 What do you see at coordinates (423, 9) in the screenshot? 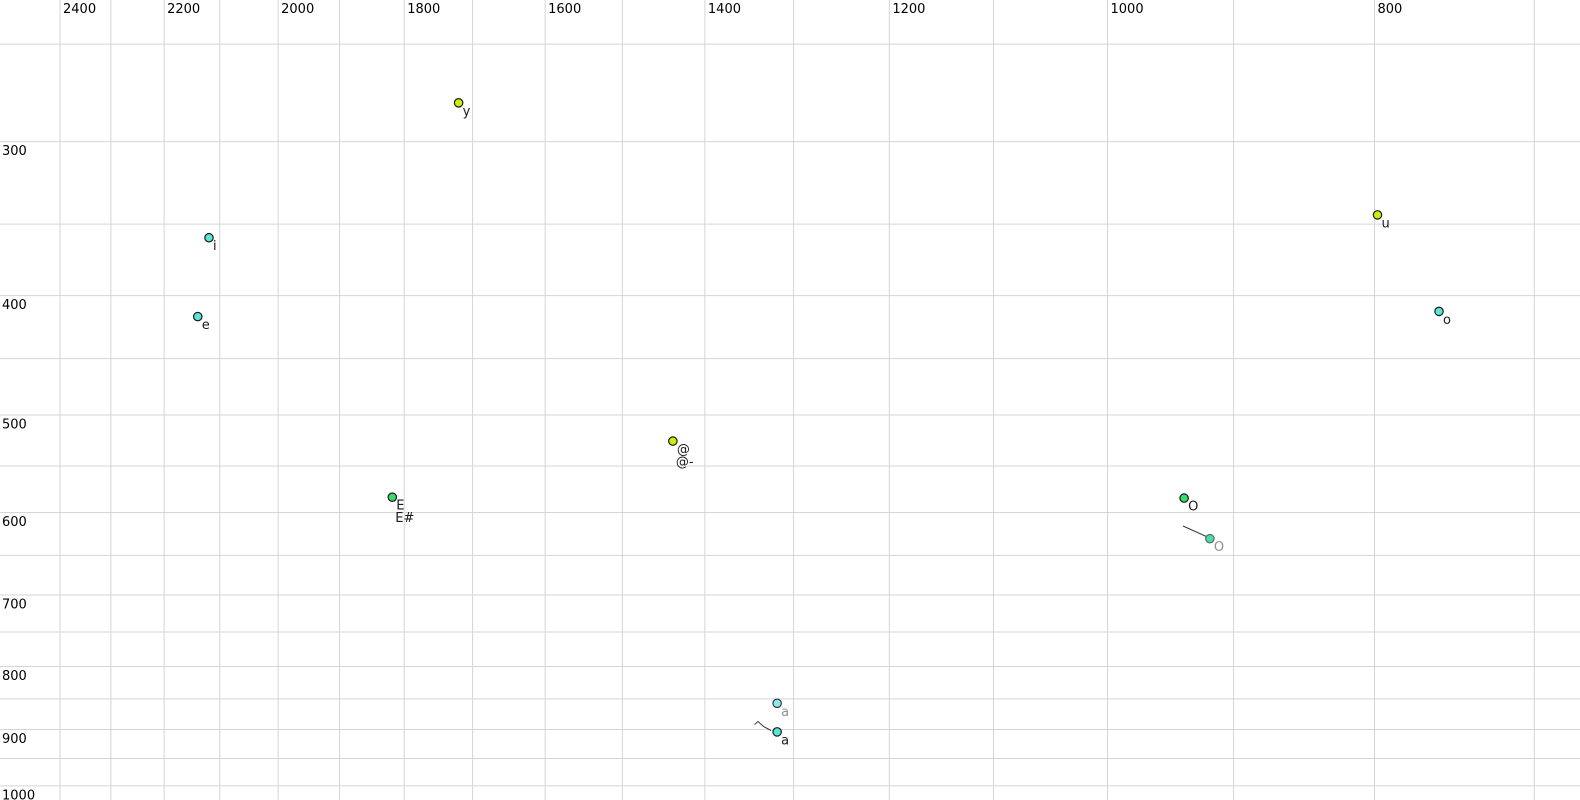
I see `x-axis-tick-label: 1800` at bounding box center [423, 9].